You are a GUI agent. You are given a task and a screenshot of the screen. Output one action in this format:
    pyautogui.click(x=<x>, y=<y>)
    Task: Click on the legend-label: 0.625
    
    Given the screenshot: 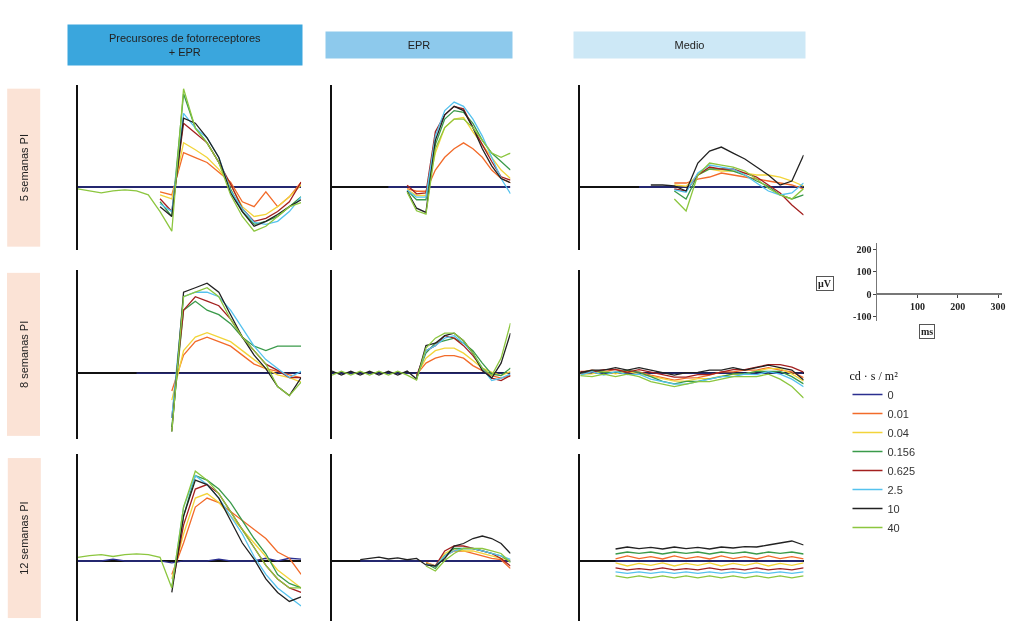 What is the action you would take?
    pyautogui.click(x=901, y=470)
    